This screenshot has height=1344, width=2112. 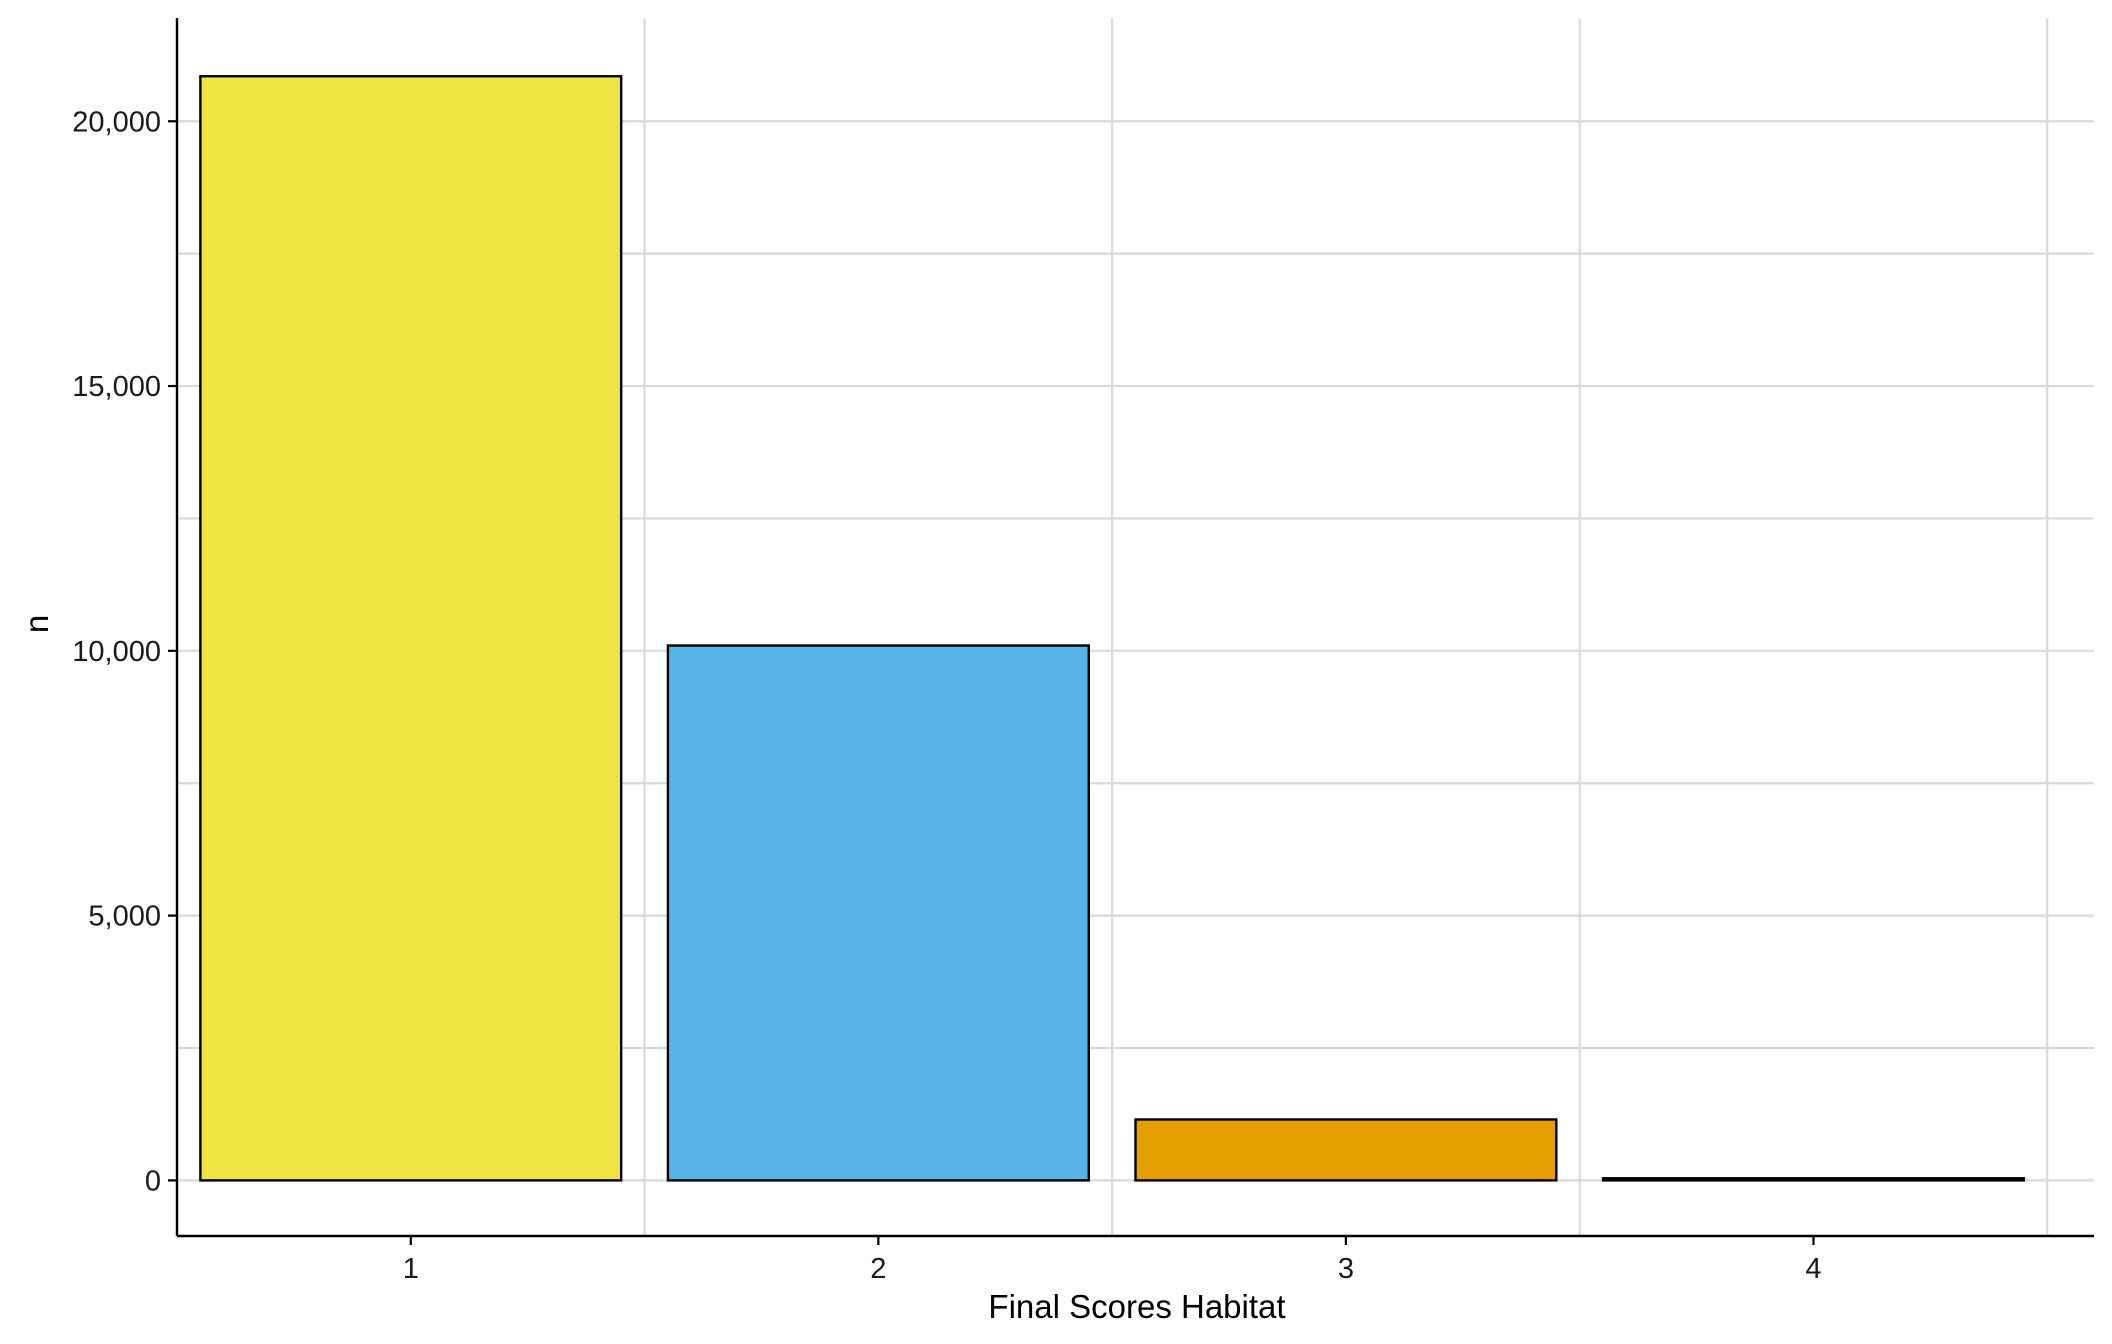 I want to click on y-axis-ticks: 0 5,000 10,000 15,000 20,000, so click(x=124, y=651).